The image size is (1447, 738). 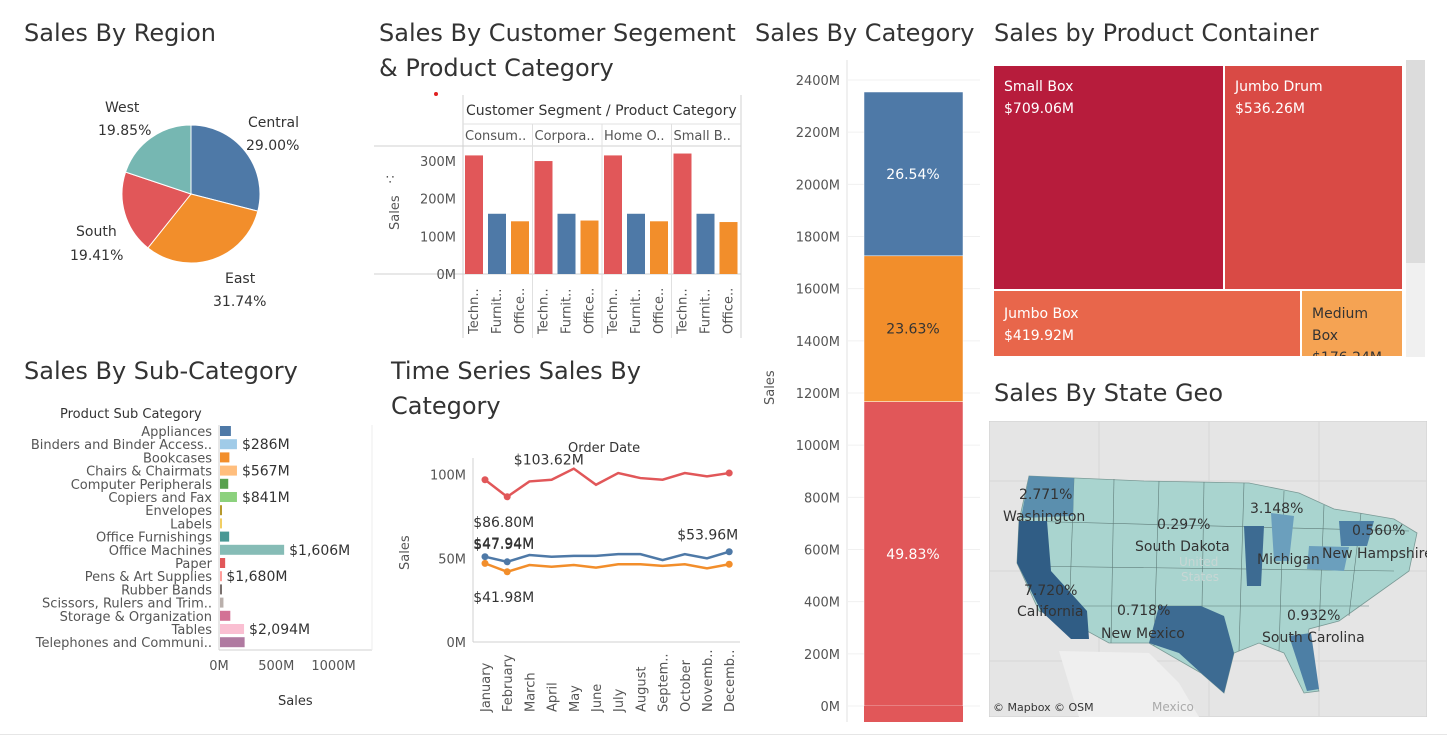 I want to click on treemap-cell-jumbo-box: Jumbo Box $419.92M, so click(x=1148, y=323).